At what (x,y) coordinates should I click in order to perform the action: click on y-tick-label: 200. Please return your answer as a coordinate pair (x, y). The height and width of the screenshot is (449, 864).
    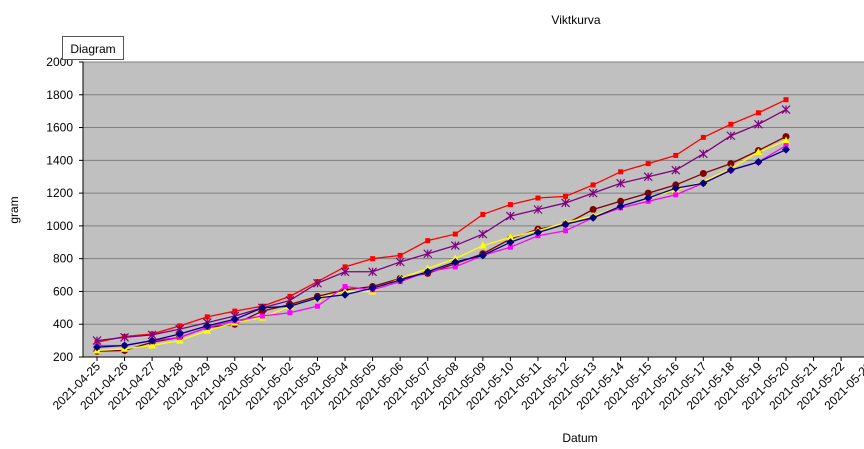
    Looking at the image, I should click on (63, 357).